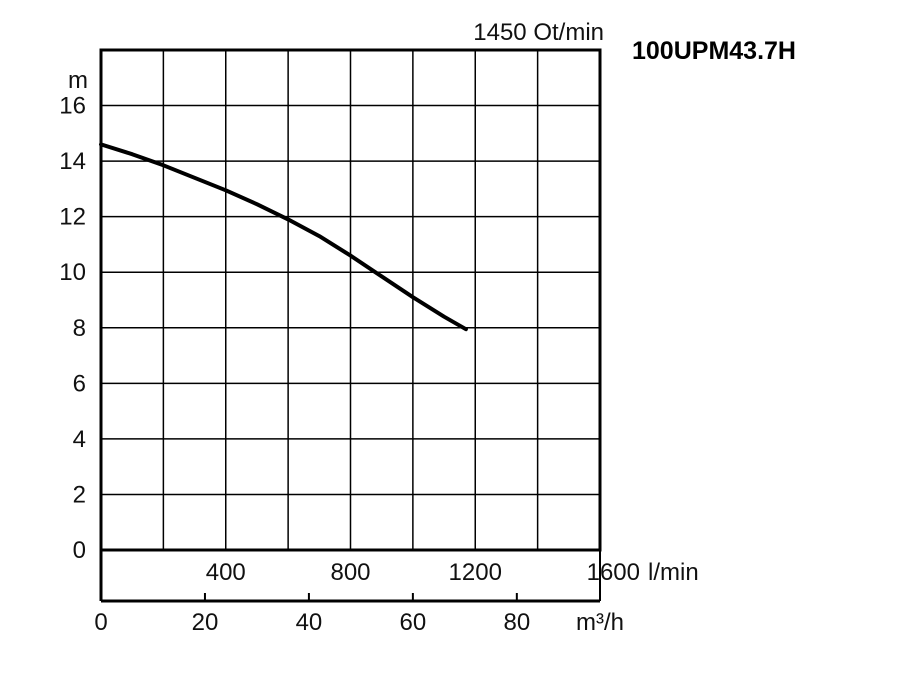 Image resolution: width=900 pixels, height=700 pixels. I want to click on x-tick-label-m3h: 60, so click(413, 622).